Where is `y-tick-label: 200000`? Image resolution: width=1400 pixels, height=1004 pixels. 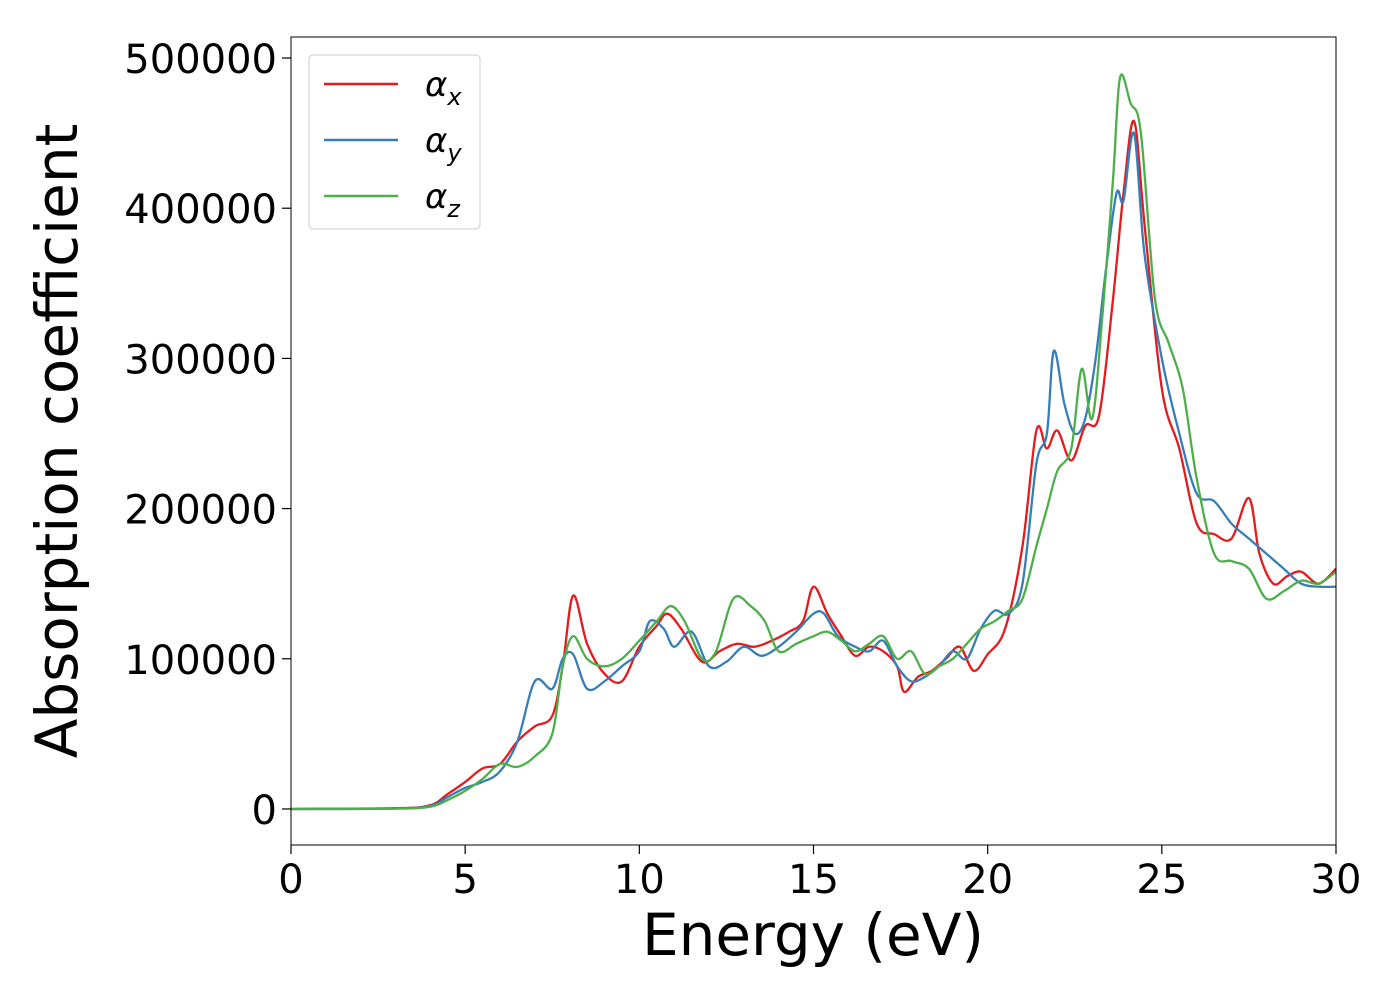 y-tick-label: 200000 is located at coordinates (200, 511).